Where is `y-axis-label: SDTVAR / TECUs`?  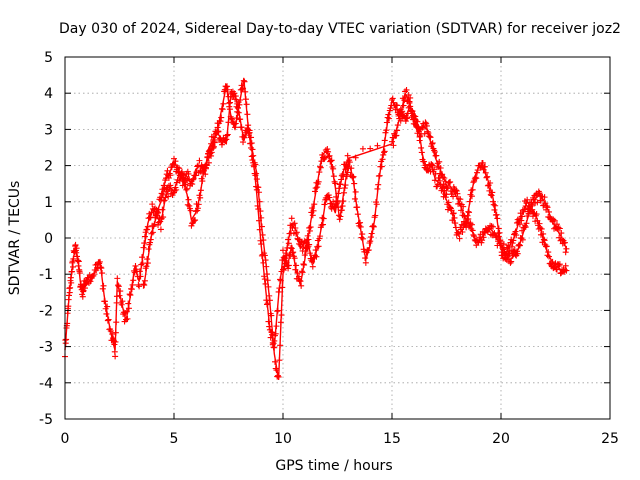 y-axis-label: SDTVAR / TECUs is located at coordinates (15, 238).